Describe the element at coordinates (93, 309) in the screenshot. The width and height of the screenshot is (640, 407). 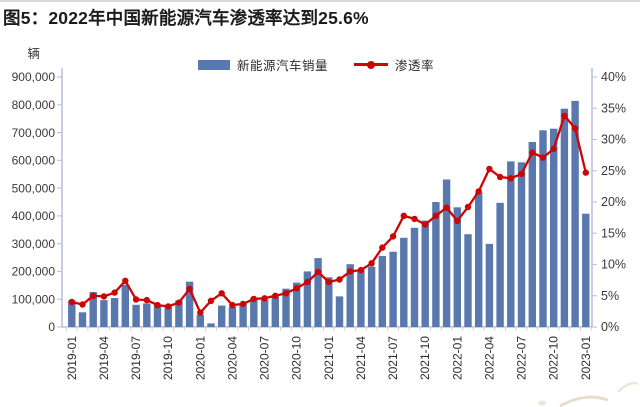
I see `sales-bar: 2019-03: 126,000 辆` at that location.